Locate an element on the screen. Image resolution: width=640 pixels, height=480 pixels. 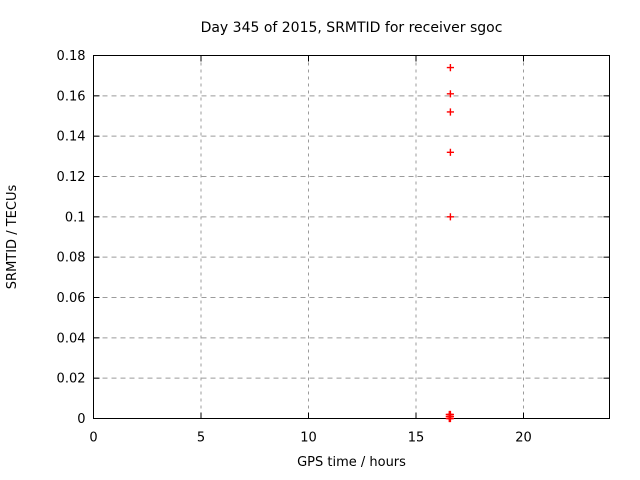
y-tick-label: 0 is located at coordinates (81, 419).